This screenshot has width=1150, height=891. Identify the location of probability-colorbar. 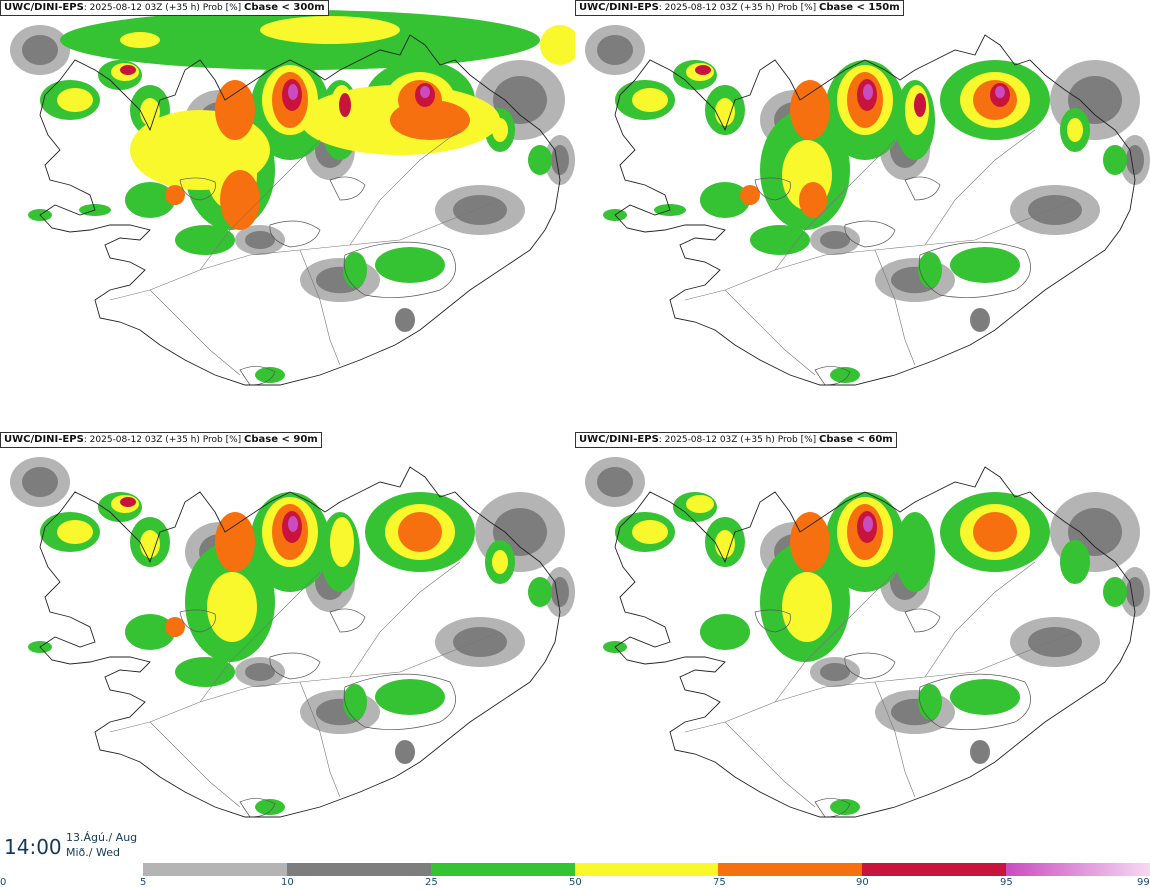
(646, 869).